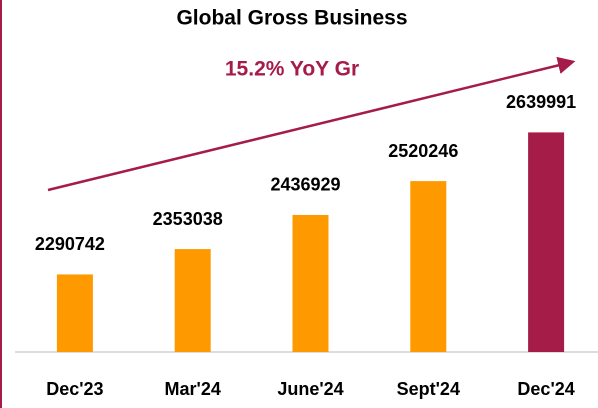  Describe the element at coordinates (541, 102) in the screenshot. I see `data-label: 2639991` at that location.